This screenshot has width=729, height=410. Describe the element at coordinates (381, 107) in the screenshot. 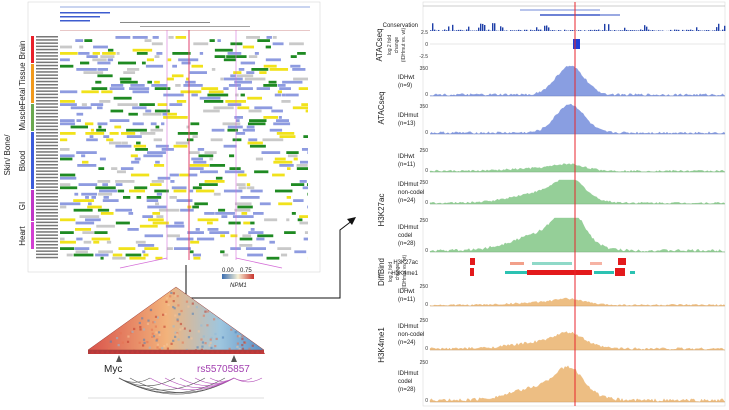

I see `atac-group-label: ATACseq` at that location.